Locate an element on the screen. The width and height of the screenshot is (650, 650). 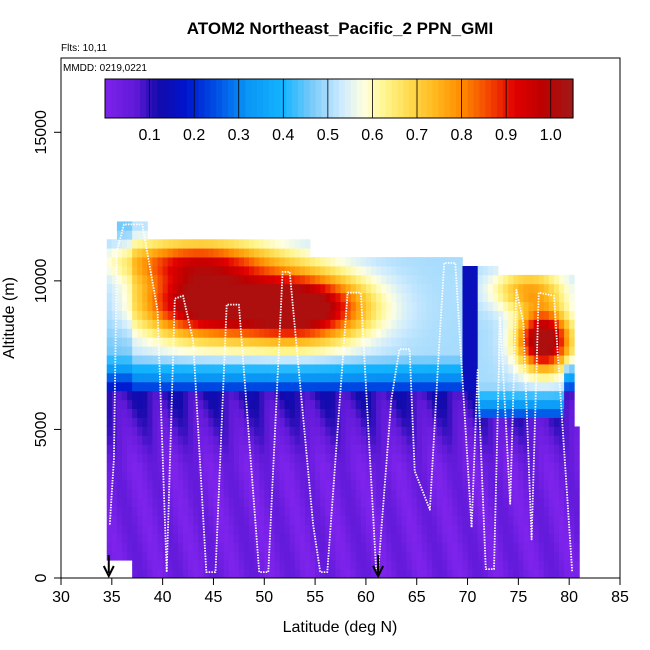
x-tick-label: 55 is located at coordinates (315, 597).